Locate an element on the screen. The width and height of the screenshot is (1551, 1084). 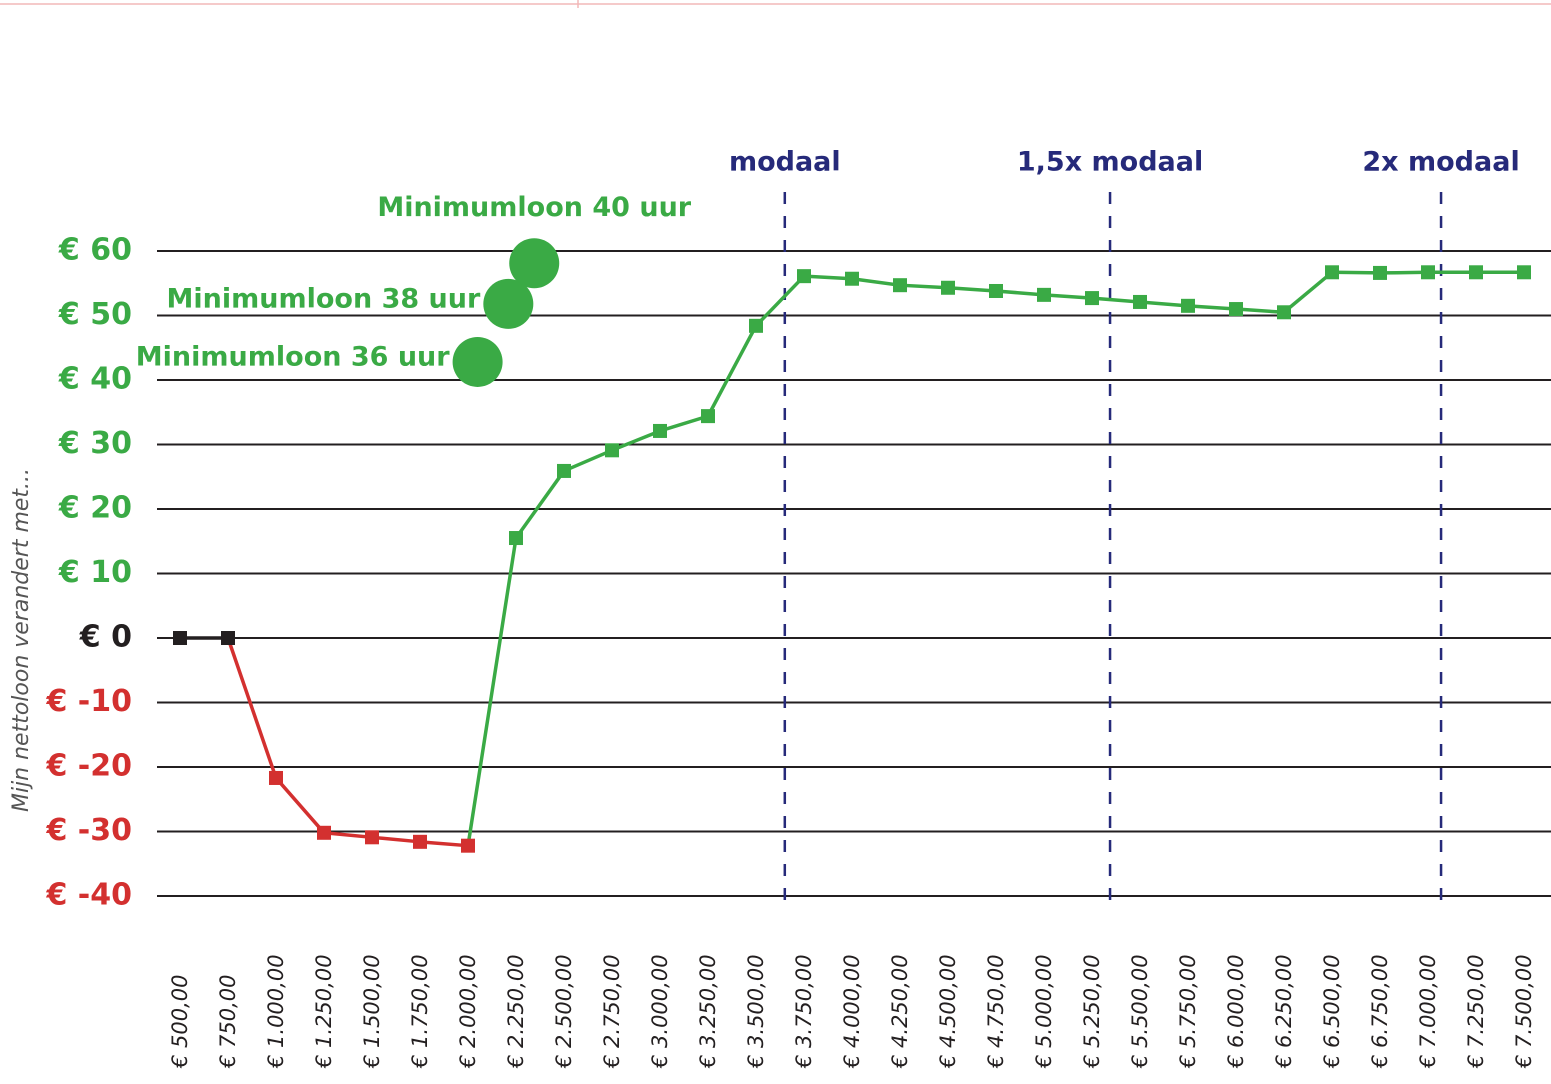
x-tick-label: € 3.500,00 is located at coordinates (756, 1011).